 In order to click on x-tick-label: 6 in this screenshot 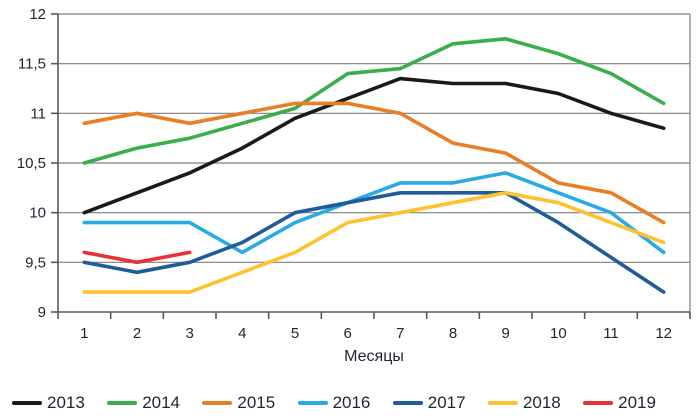, I will do `click(347, 333)`.